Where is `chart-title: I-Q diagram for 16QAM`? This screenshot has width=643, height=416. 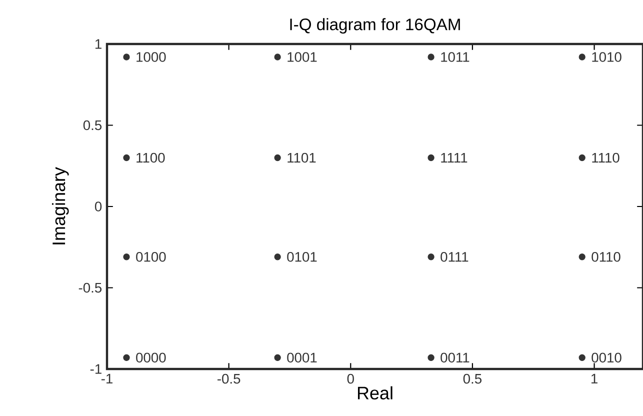 chart-title: I-Q diagram for 16QAM is located at coordinates (375, 26).